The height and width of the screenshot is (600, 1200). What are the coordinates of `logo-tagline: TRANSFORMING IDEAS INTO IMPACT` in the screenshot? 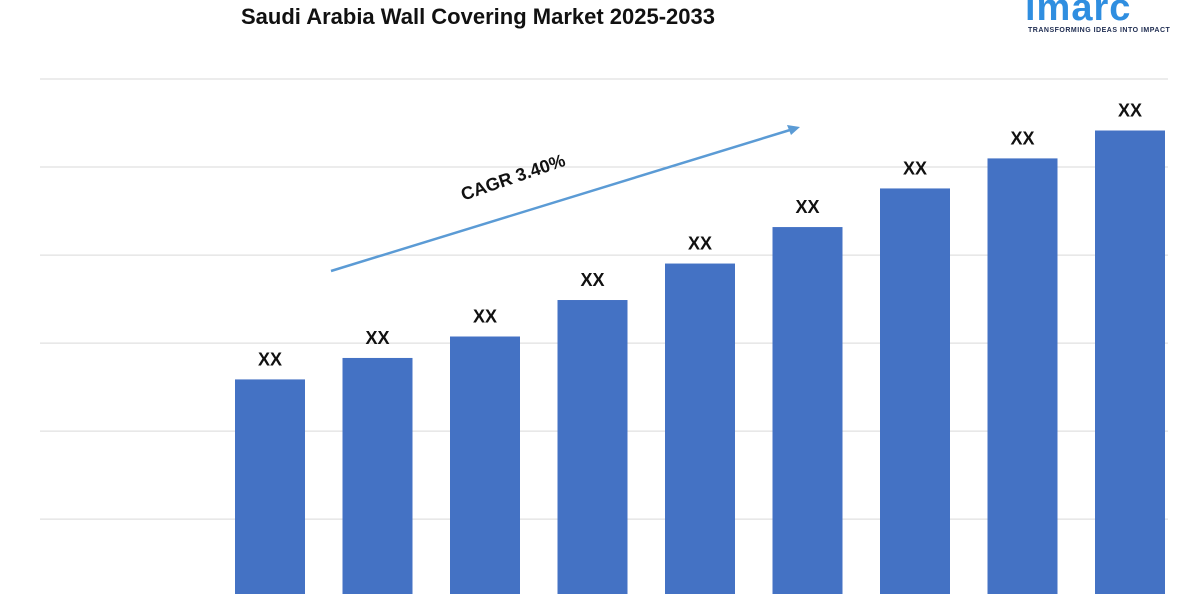 It's located at (1099, 30).